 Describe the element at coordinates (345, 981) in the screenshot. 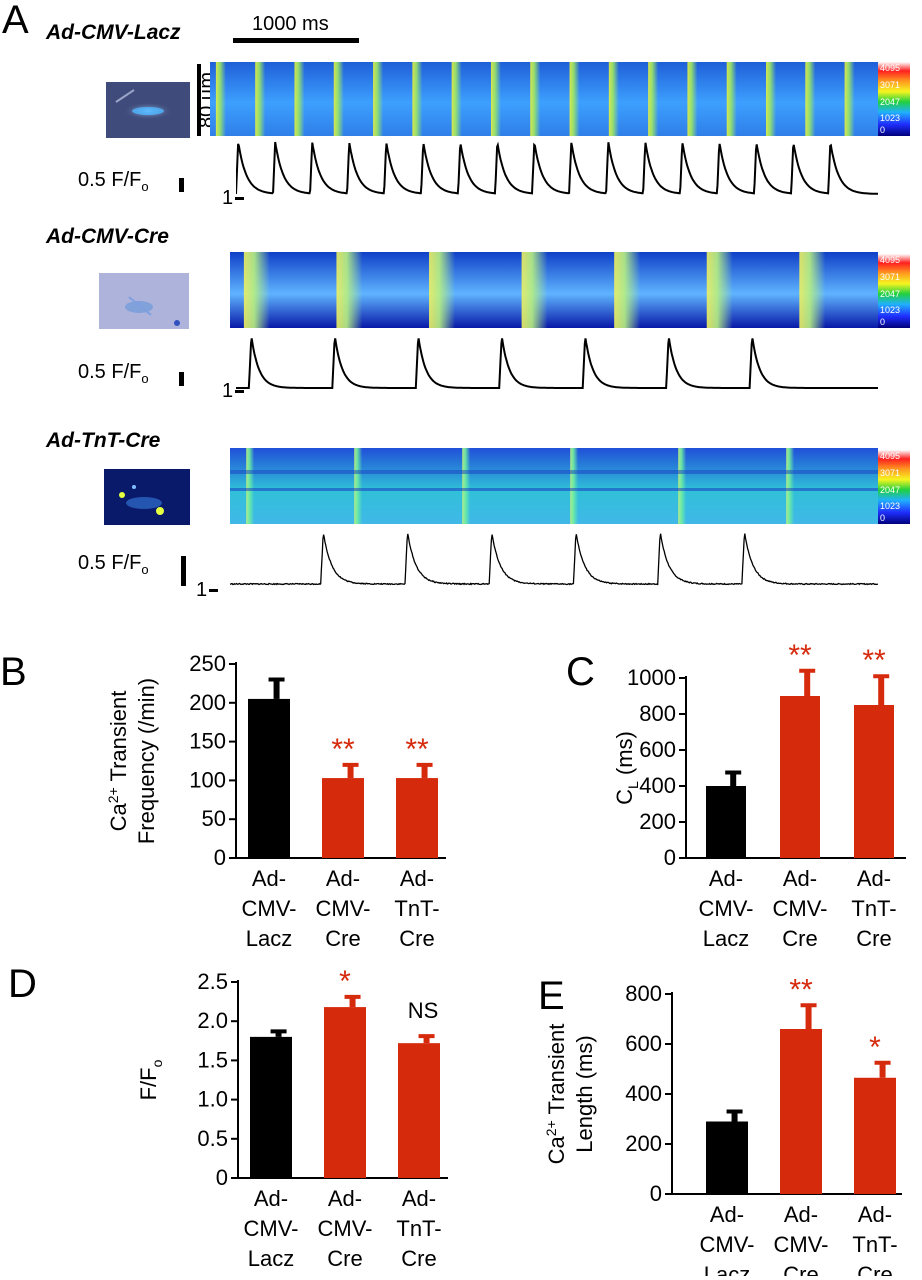

I see `significance-stars: *` at that location.